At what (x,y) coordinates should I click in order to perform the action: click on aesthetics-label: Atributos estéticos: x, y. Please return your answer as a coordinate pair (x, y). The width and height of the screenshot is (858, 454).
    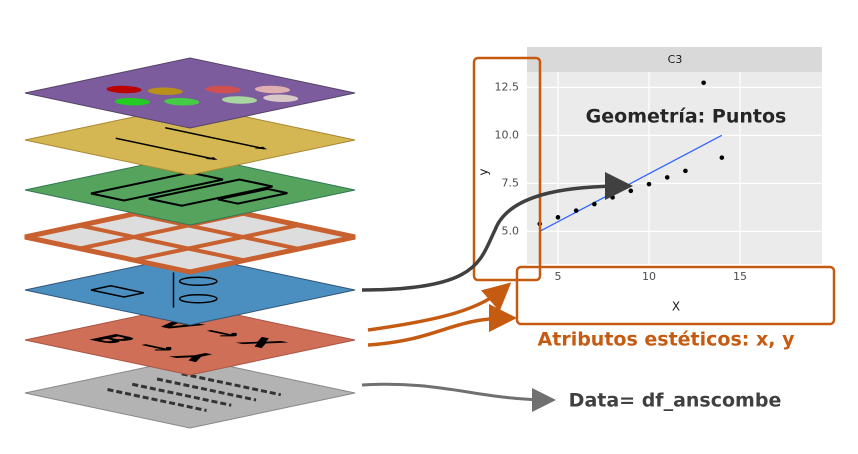
    Looking at the image, I should click on (667, 340).